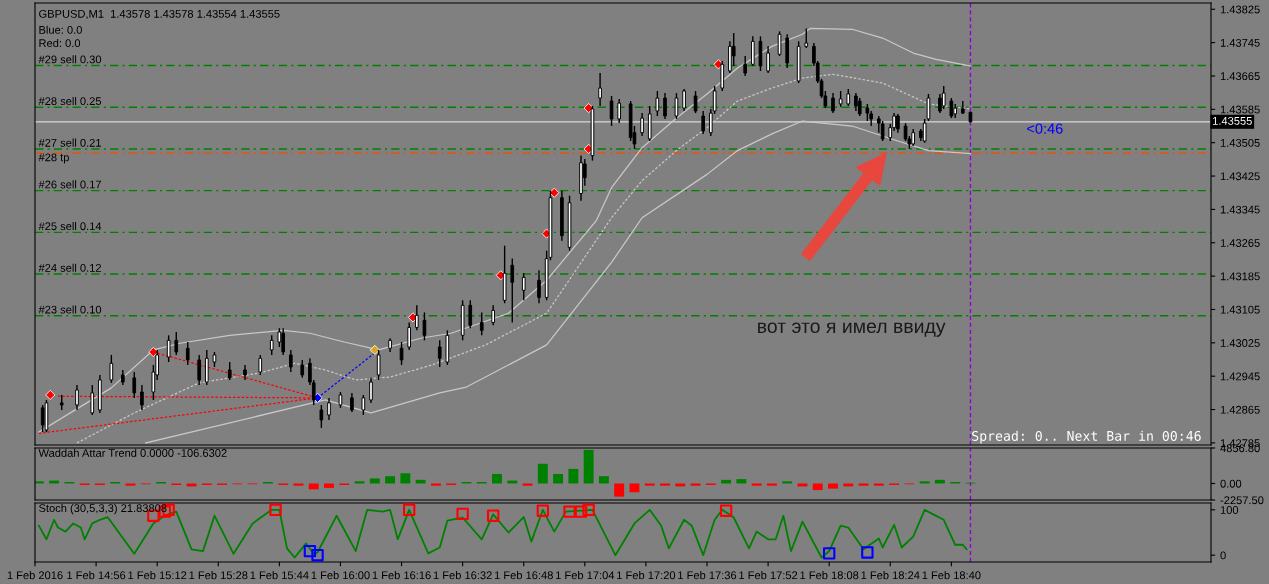 The height and width of the screenshot is (584, 1269). What do you see at coordinates (951, 575) in the screenshot?
I see `x-tick-label: 1 Feb 18:40` at bounding box center [951, 575].